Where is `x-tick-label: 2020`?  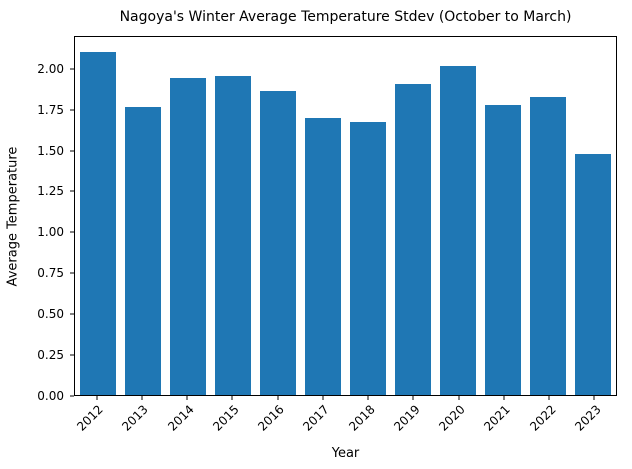 x-tick-label: 2020 is located at coordinates (452, 418).